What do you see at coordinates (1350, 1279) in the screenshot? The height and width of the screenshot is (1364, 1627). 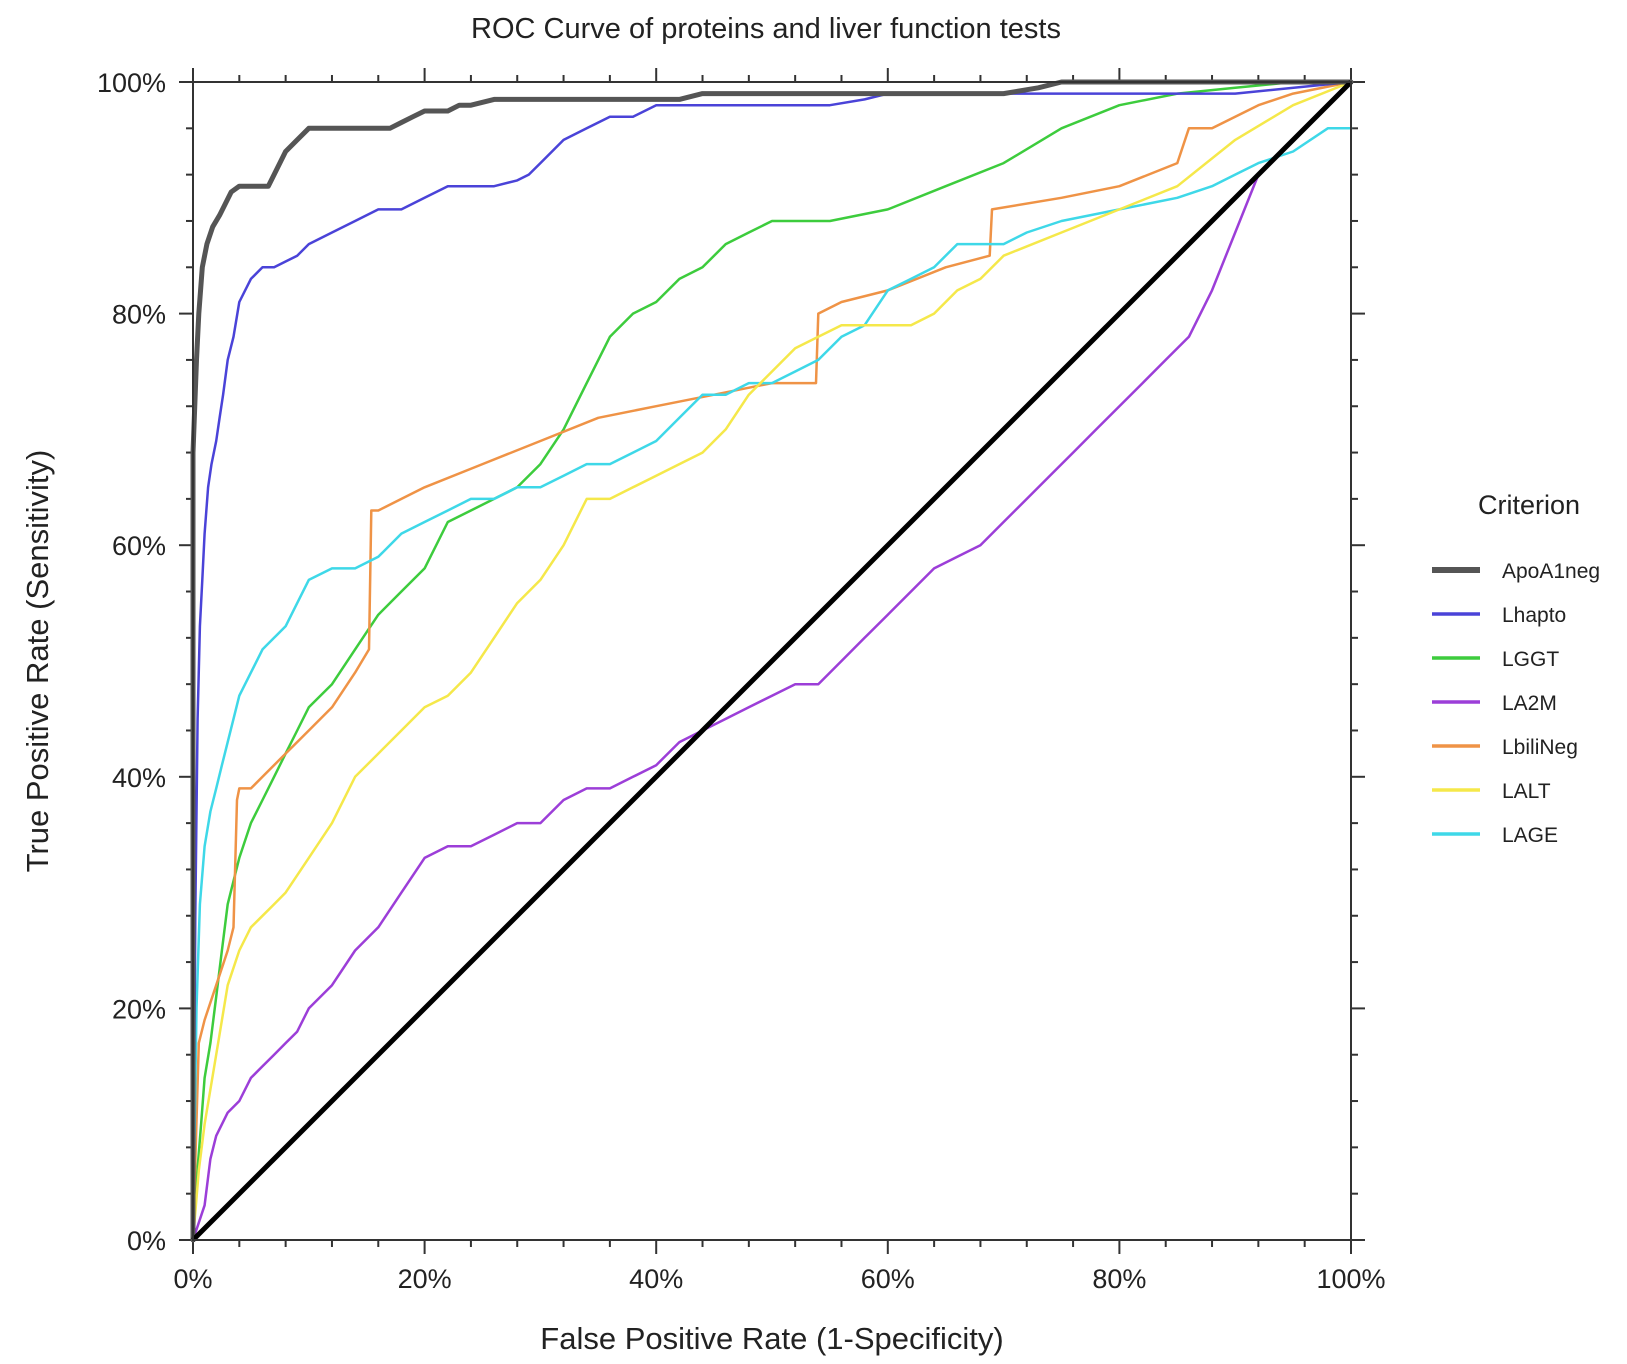 I see `x-tick-label: 100%` at bounding box center [1350, 1279].